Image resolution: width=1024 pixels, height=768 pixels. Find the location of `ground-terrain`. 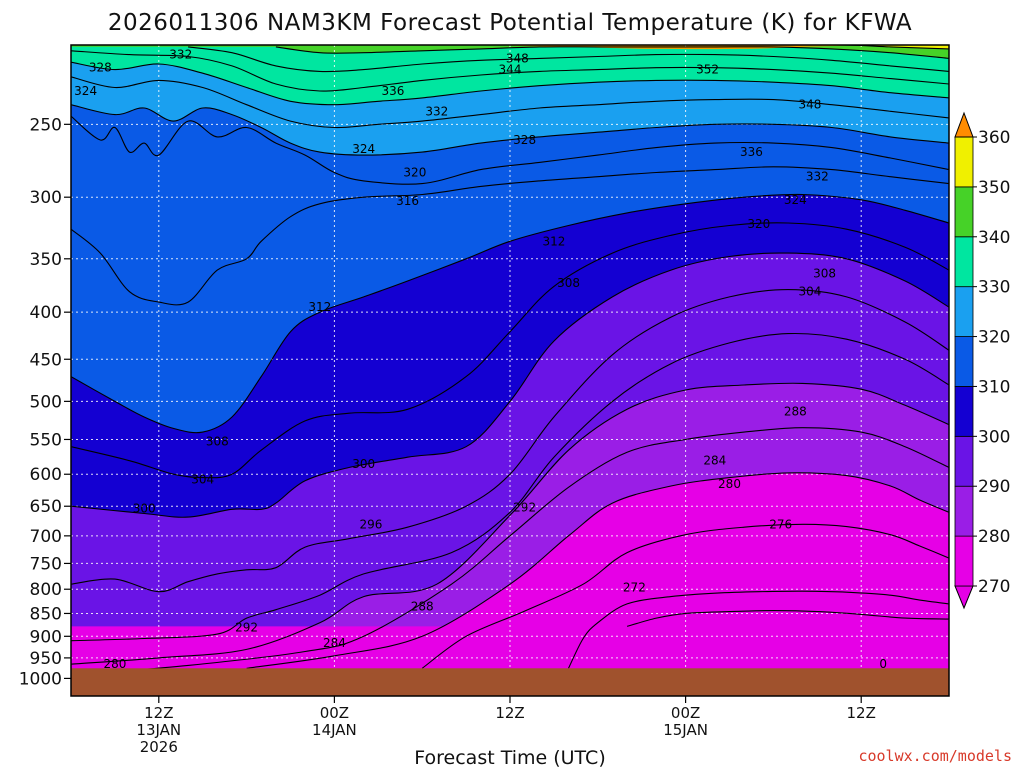

ground-terrain is located at coordinates (510, 682).